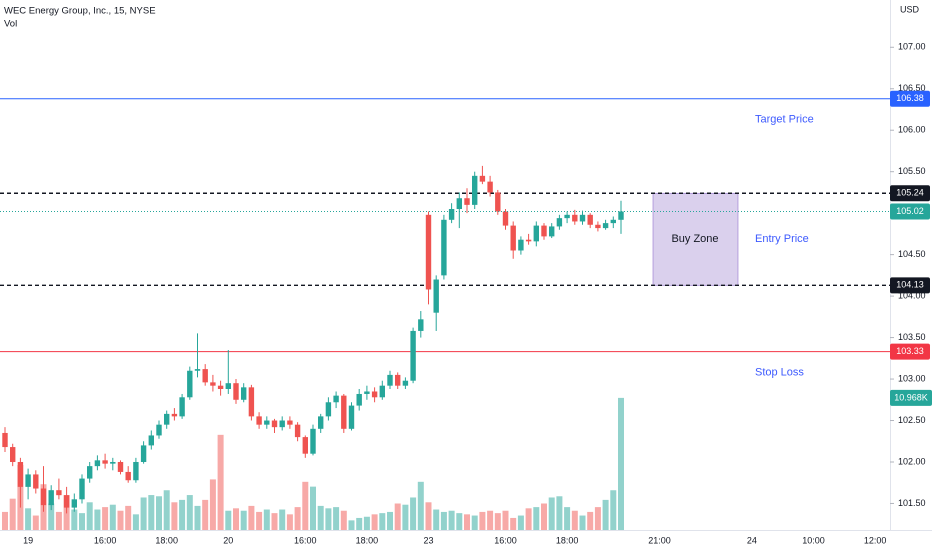 The height and width of the screenshot is (550, 932). What do you see at coordinates (912, 420) in the screenshot?
I see `y-tick-label: 102.50` at bounding box center [912, 420].